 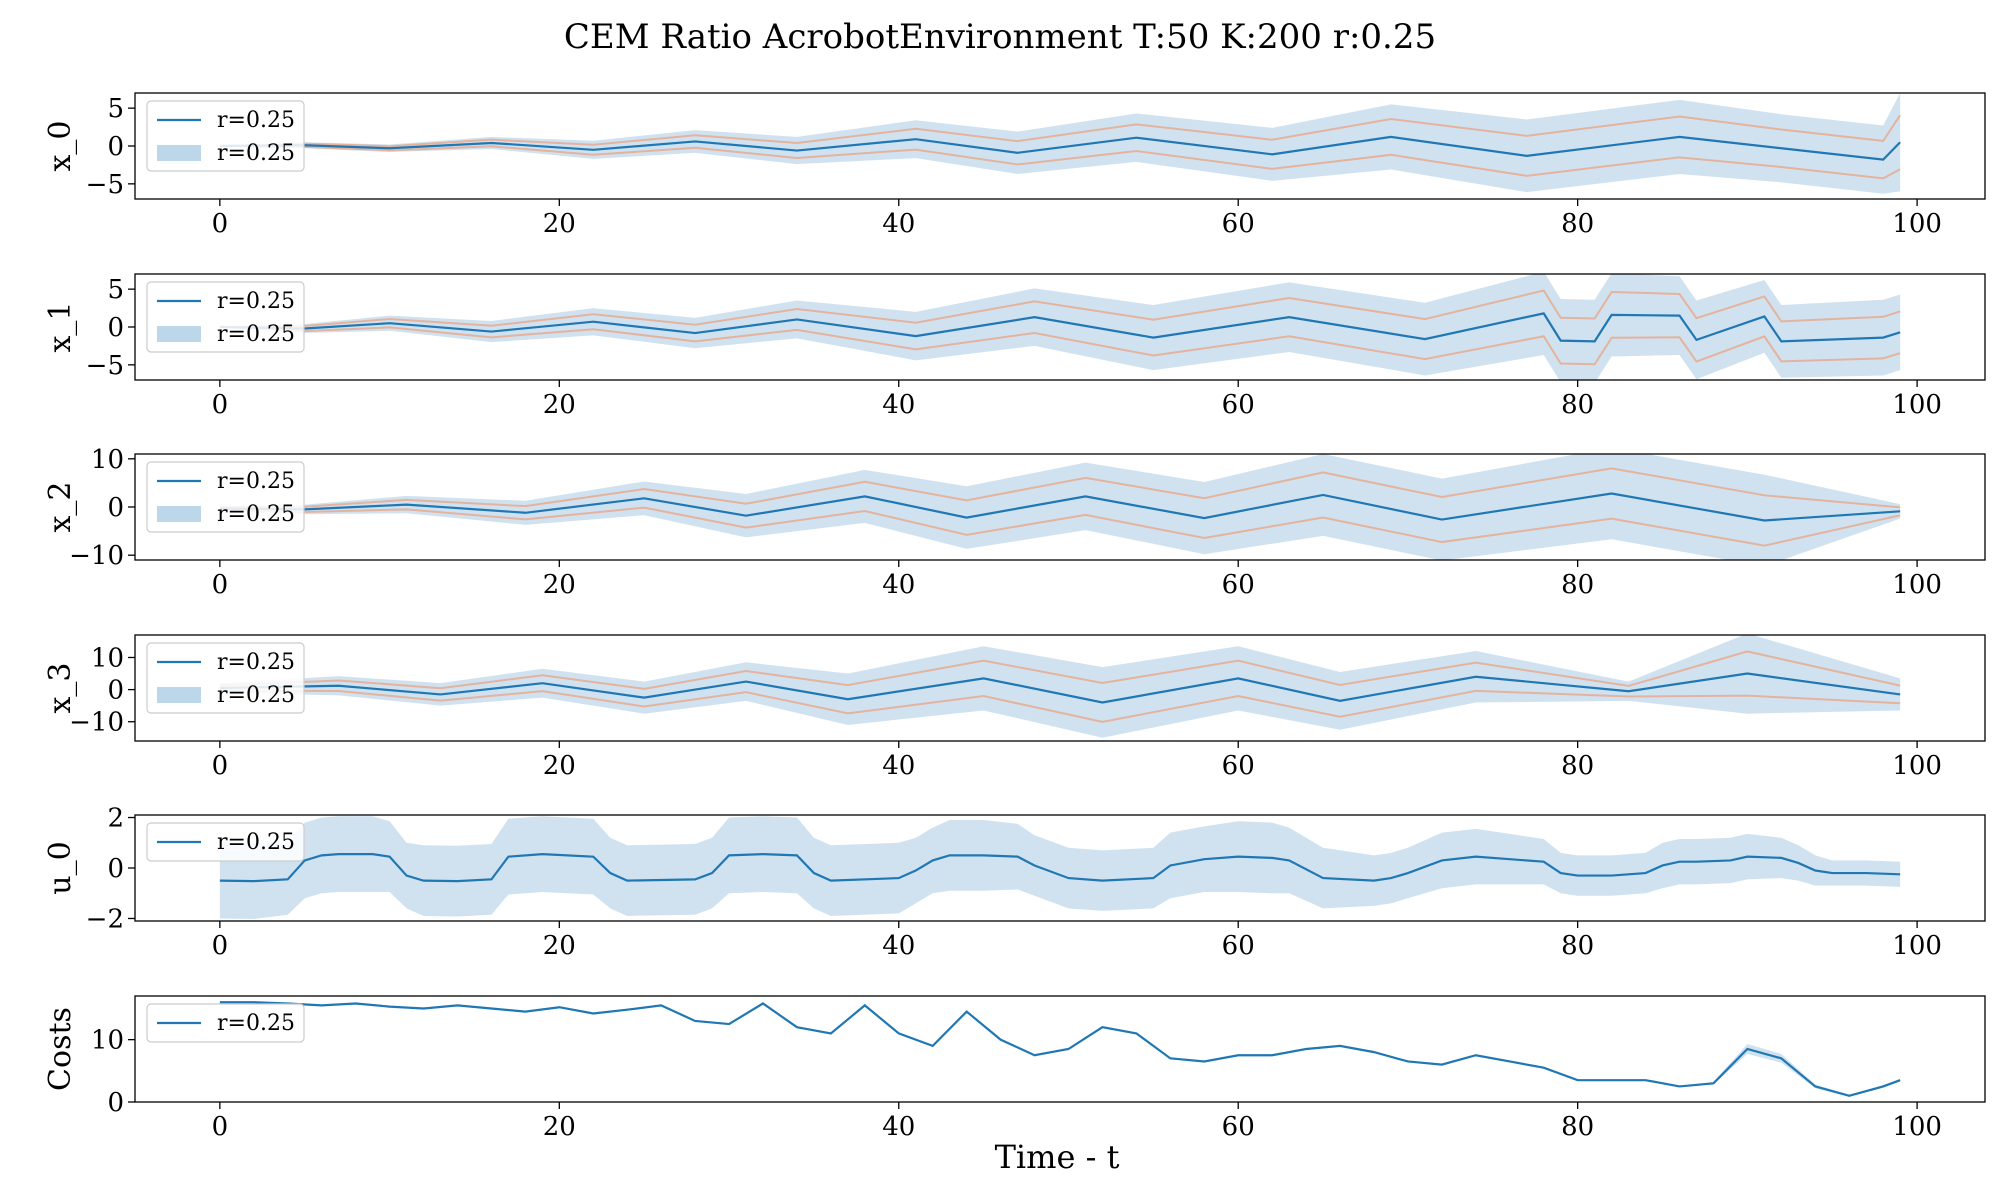 I want to click on y-axis-label: x_0, so click(x=60, y=145).